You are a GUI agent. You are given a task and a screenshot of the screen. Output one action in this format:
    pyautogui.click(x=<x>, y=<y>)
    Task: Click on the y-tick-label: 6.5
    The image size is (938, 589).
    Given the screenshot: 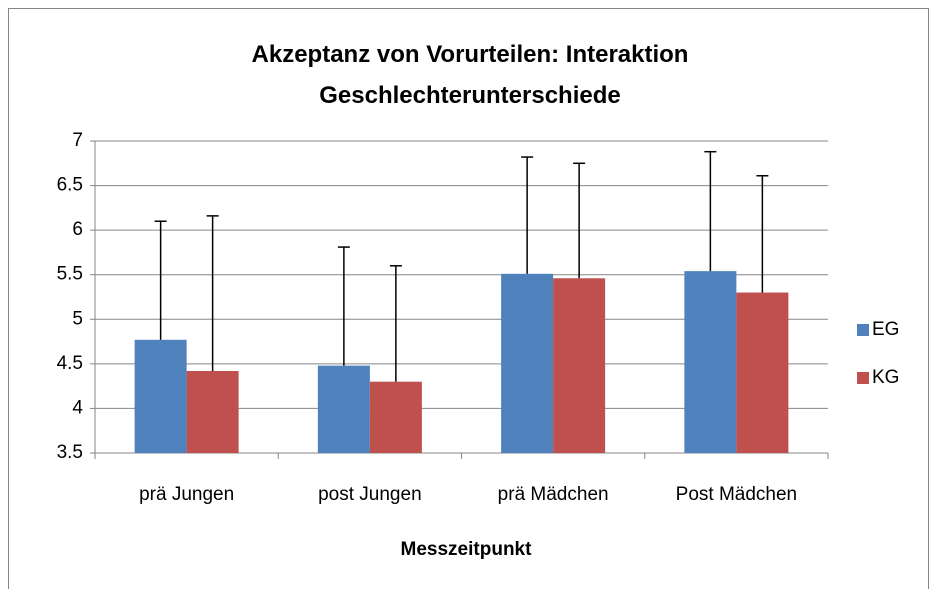 What is the action you would take?
    pyautogui.click(x=70, y=185)
    